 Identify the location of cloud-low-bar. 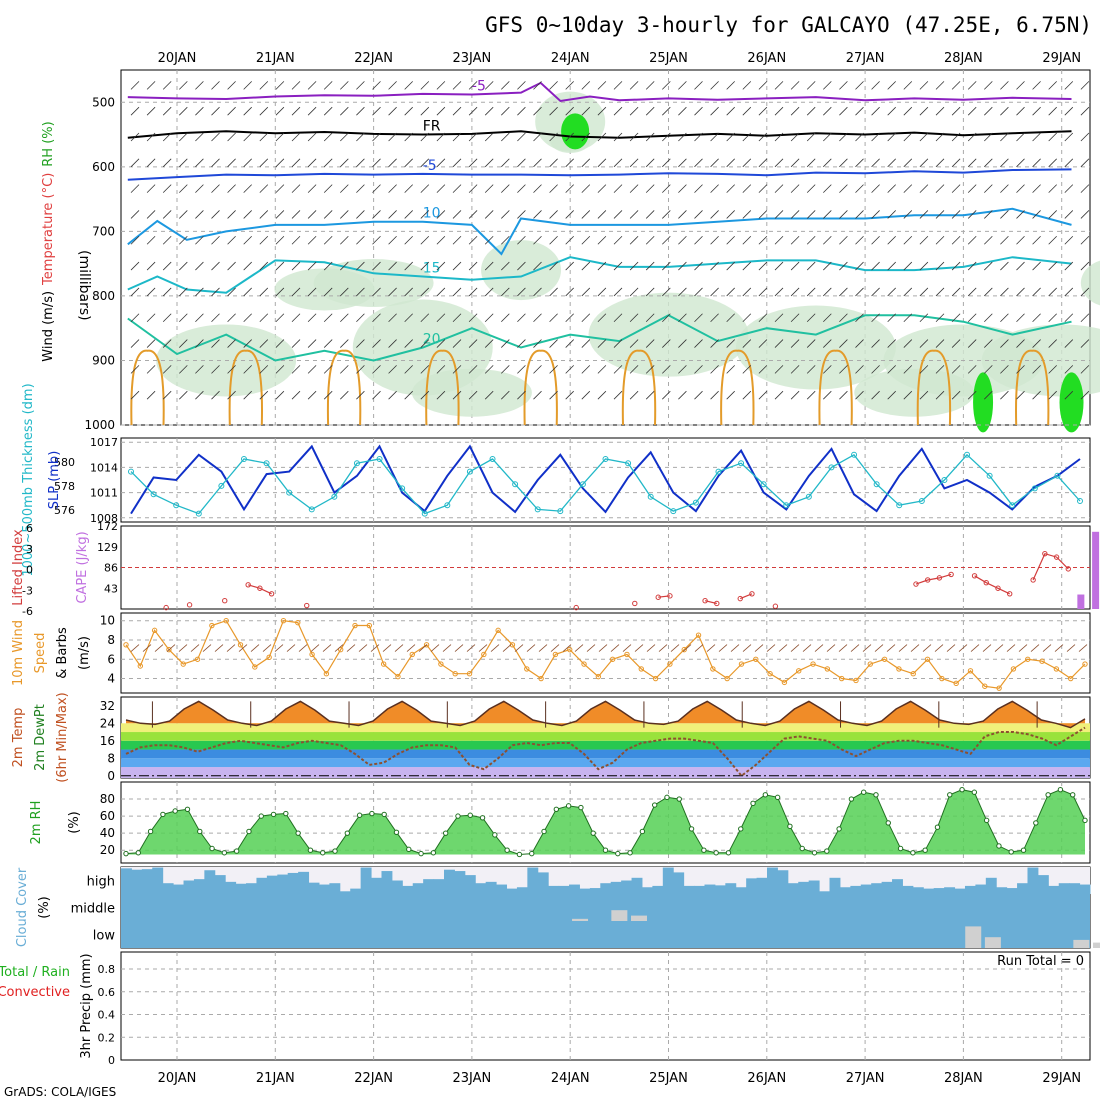
(973, 937).